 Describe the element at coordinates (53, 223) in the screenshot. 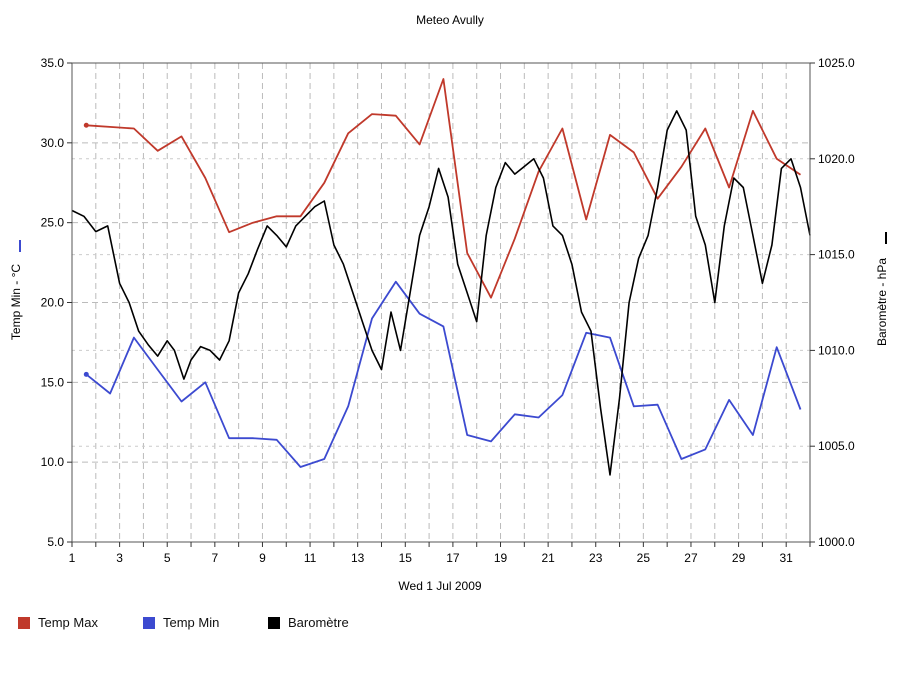

I see `y-tick-label-left: 25.0` at that location.